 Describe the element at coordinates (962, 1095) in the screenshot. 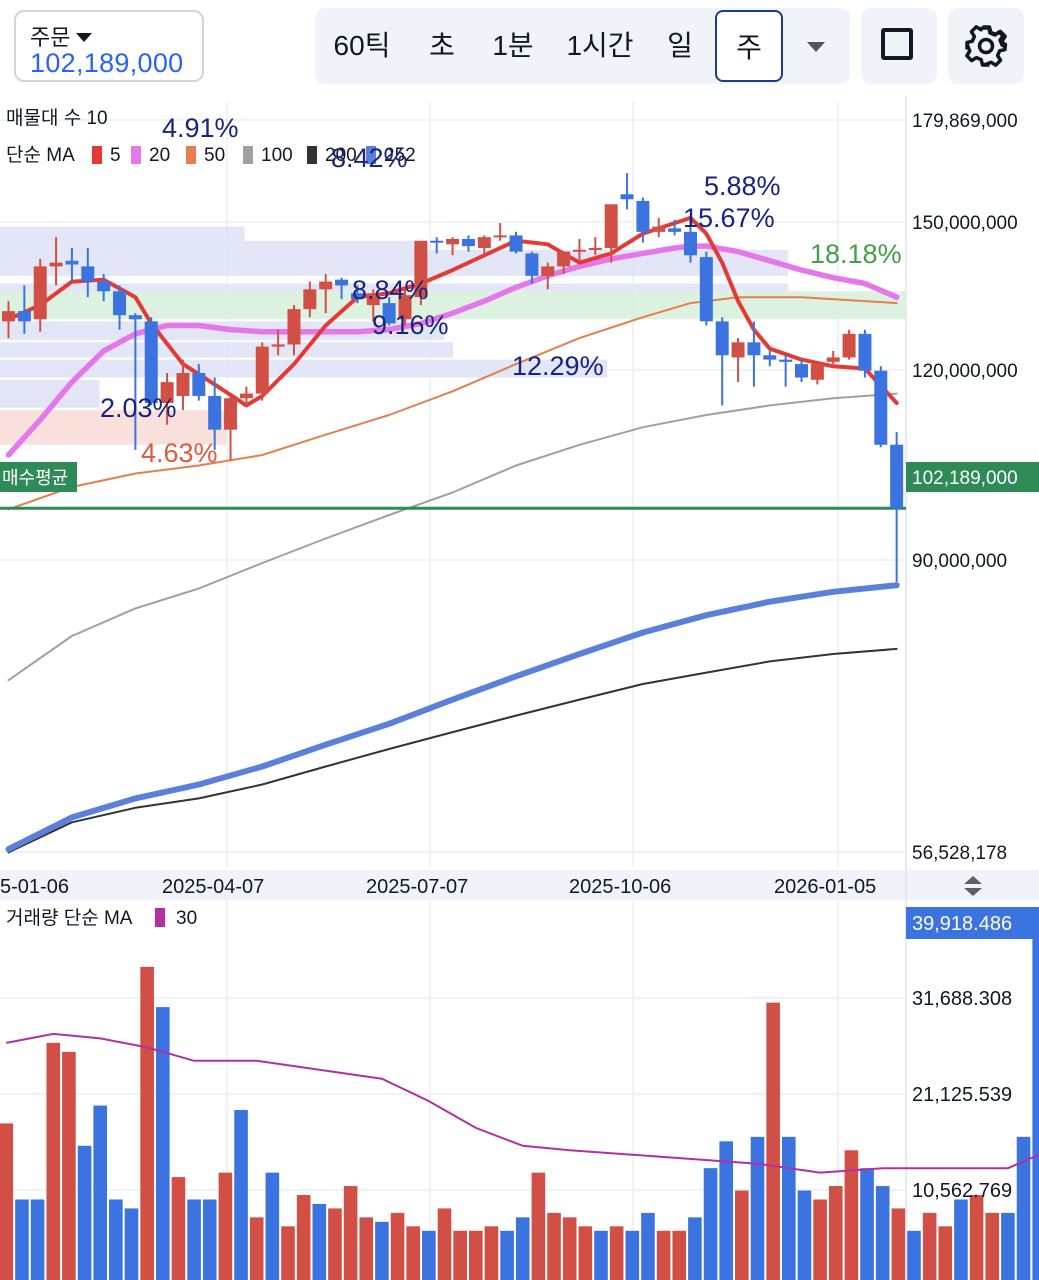

I see `volume-tick-label: 21,125.539` at that location.